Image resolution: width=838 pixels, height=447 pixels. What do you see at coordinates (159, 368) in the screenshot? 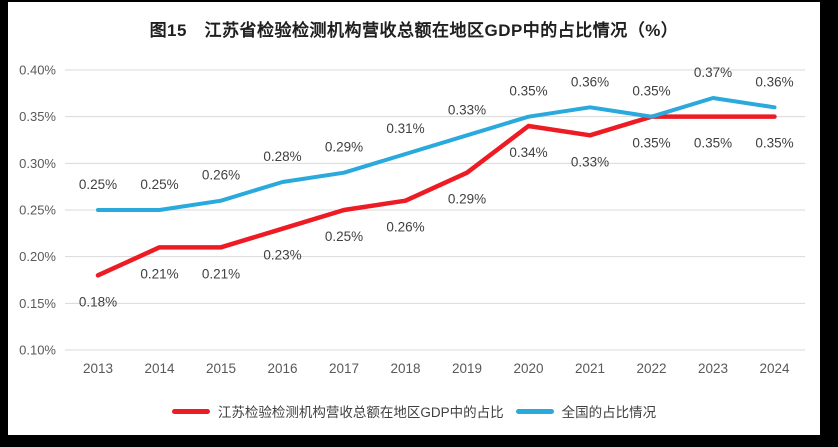
I see `x-axis-tick-label: 2014` at bounding box center [159, 368].